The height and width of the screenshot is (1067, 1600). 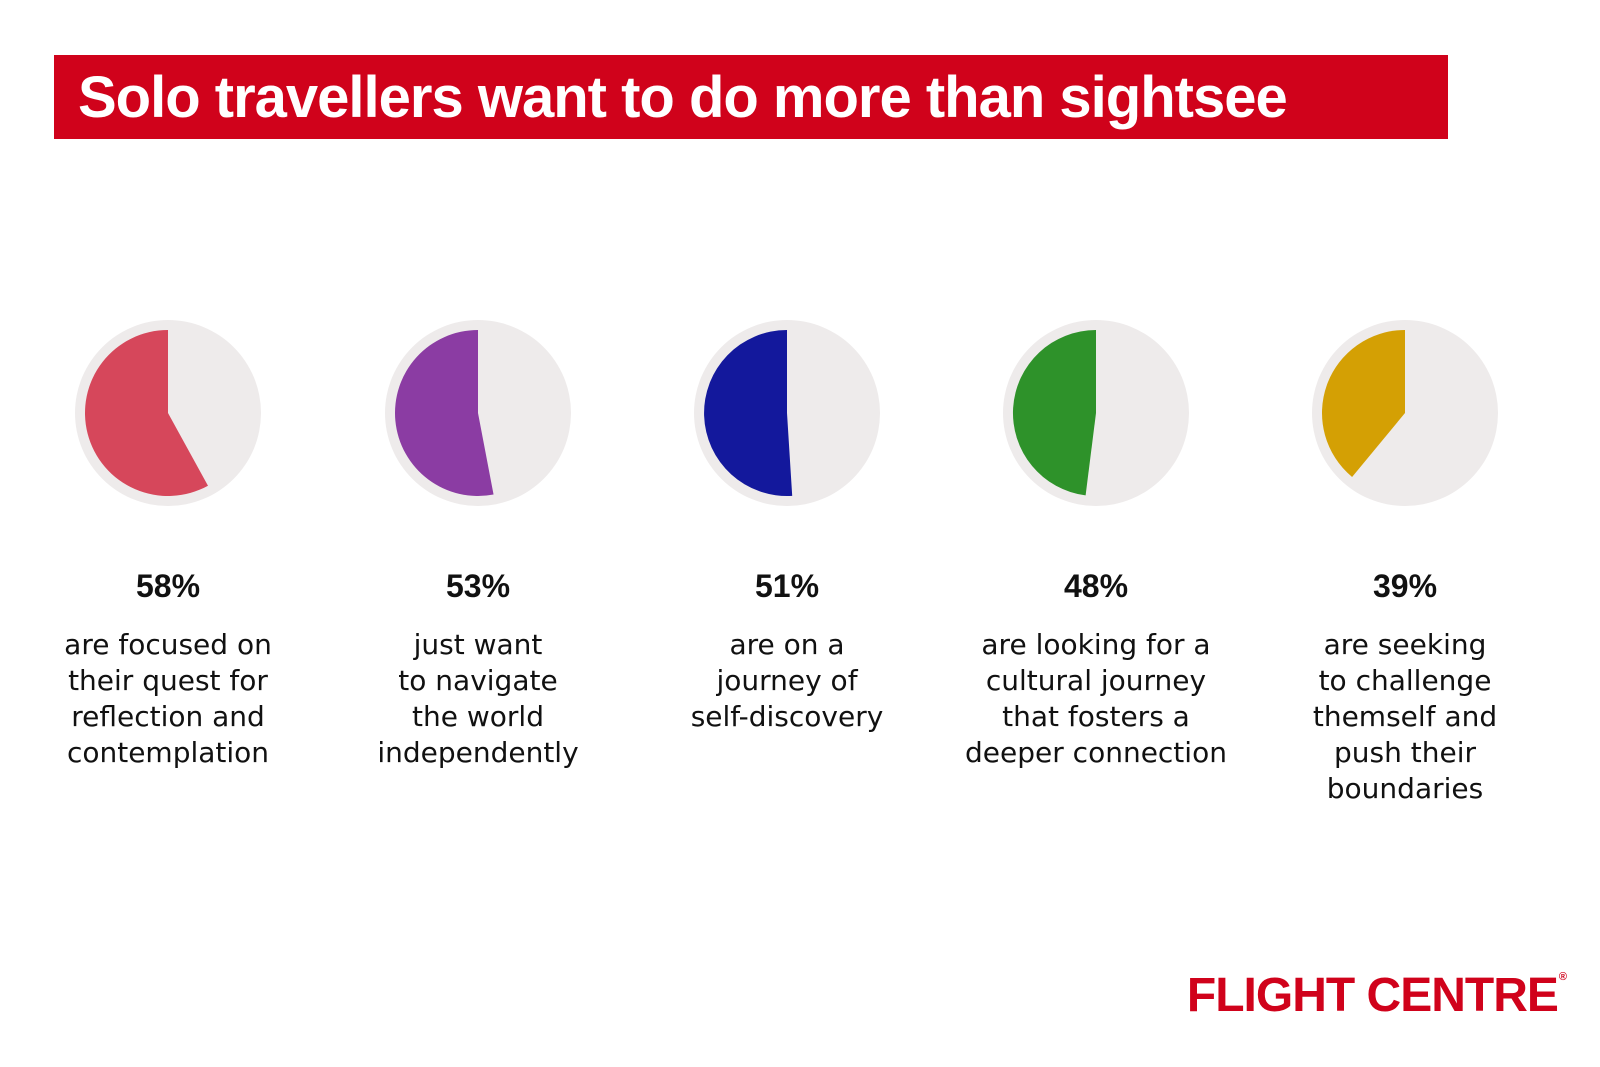 I want to click on description-line: push their, so click(x=1405, y=752).